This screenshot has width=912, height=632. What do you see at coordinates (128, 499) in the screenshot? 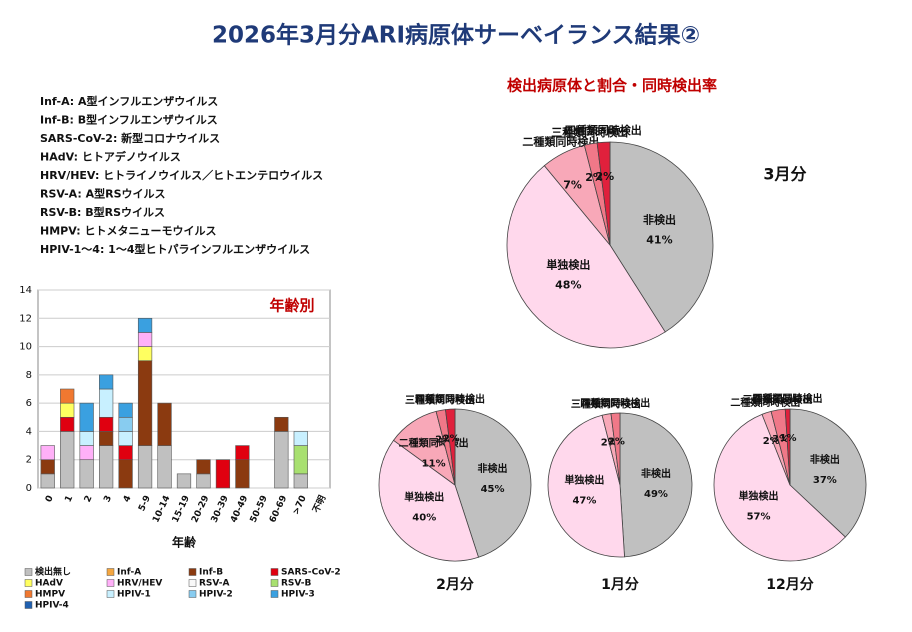
I see `x-tick-label: 4` at bounding box center [128, 499].